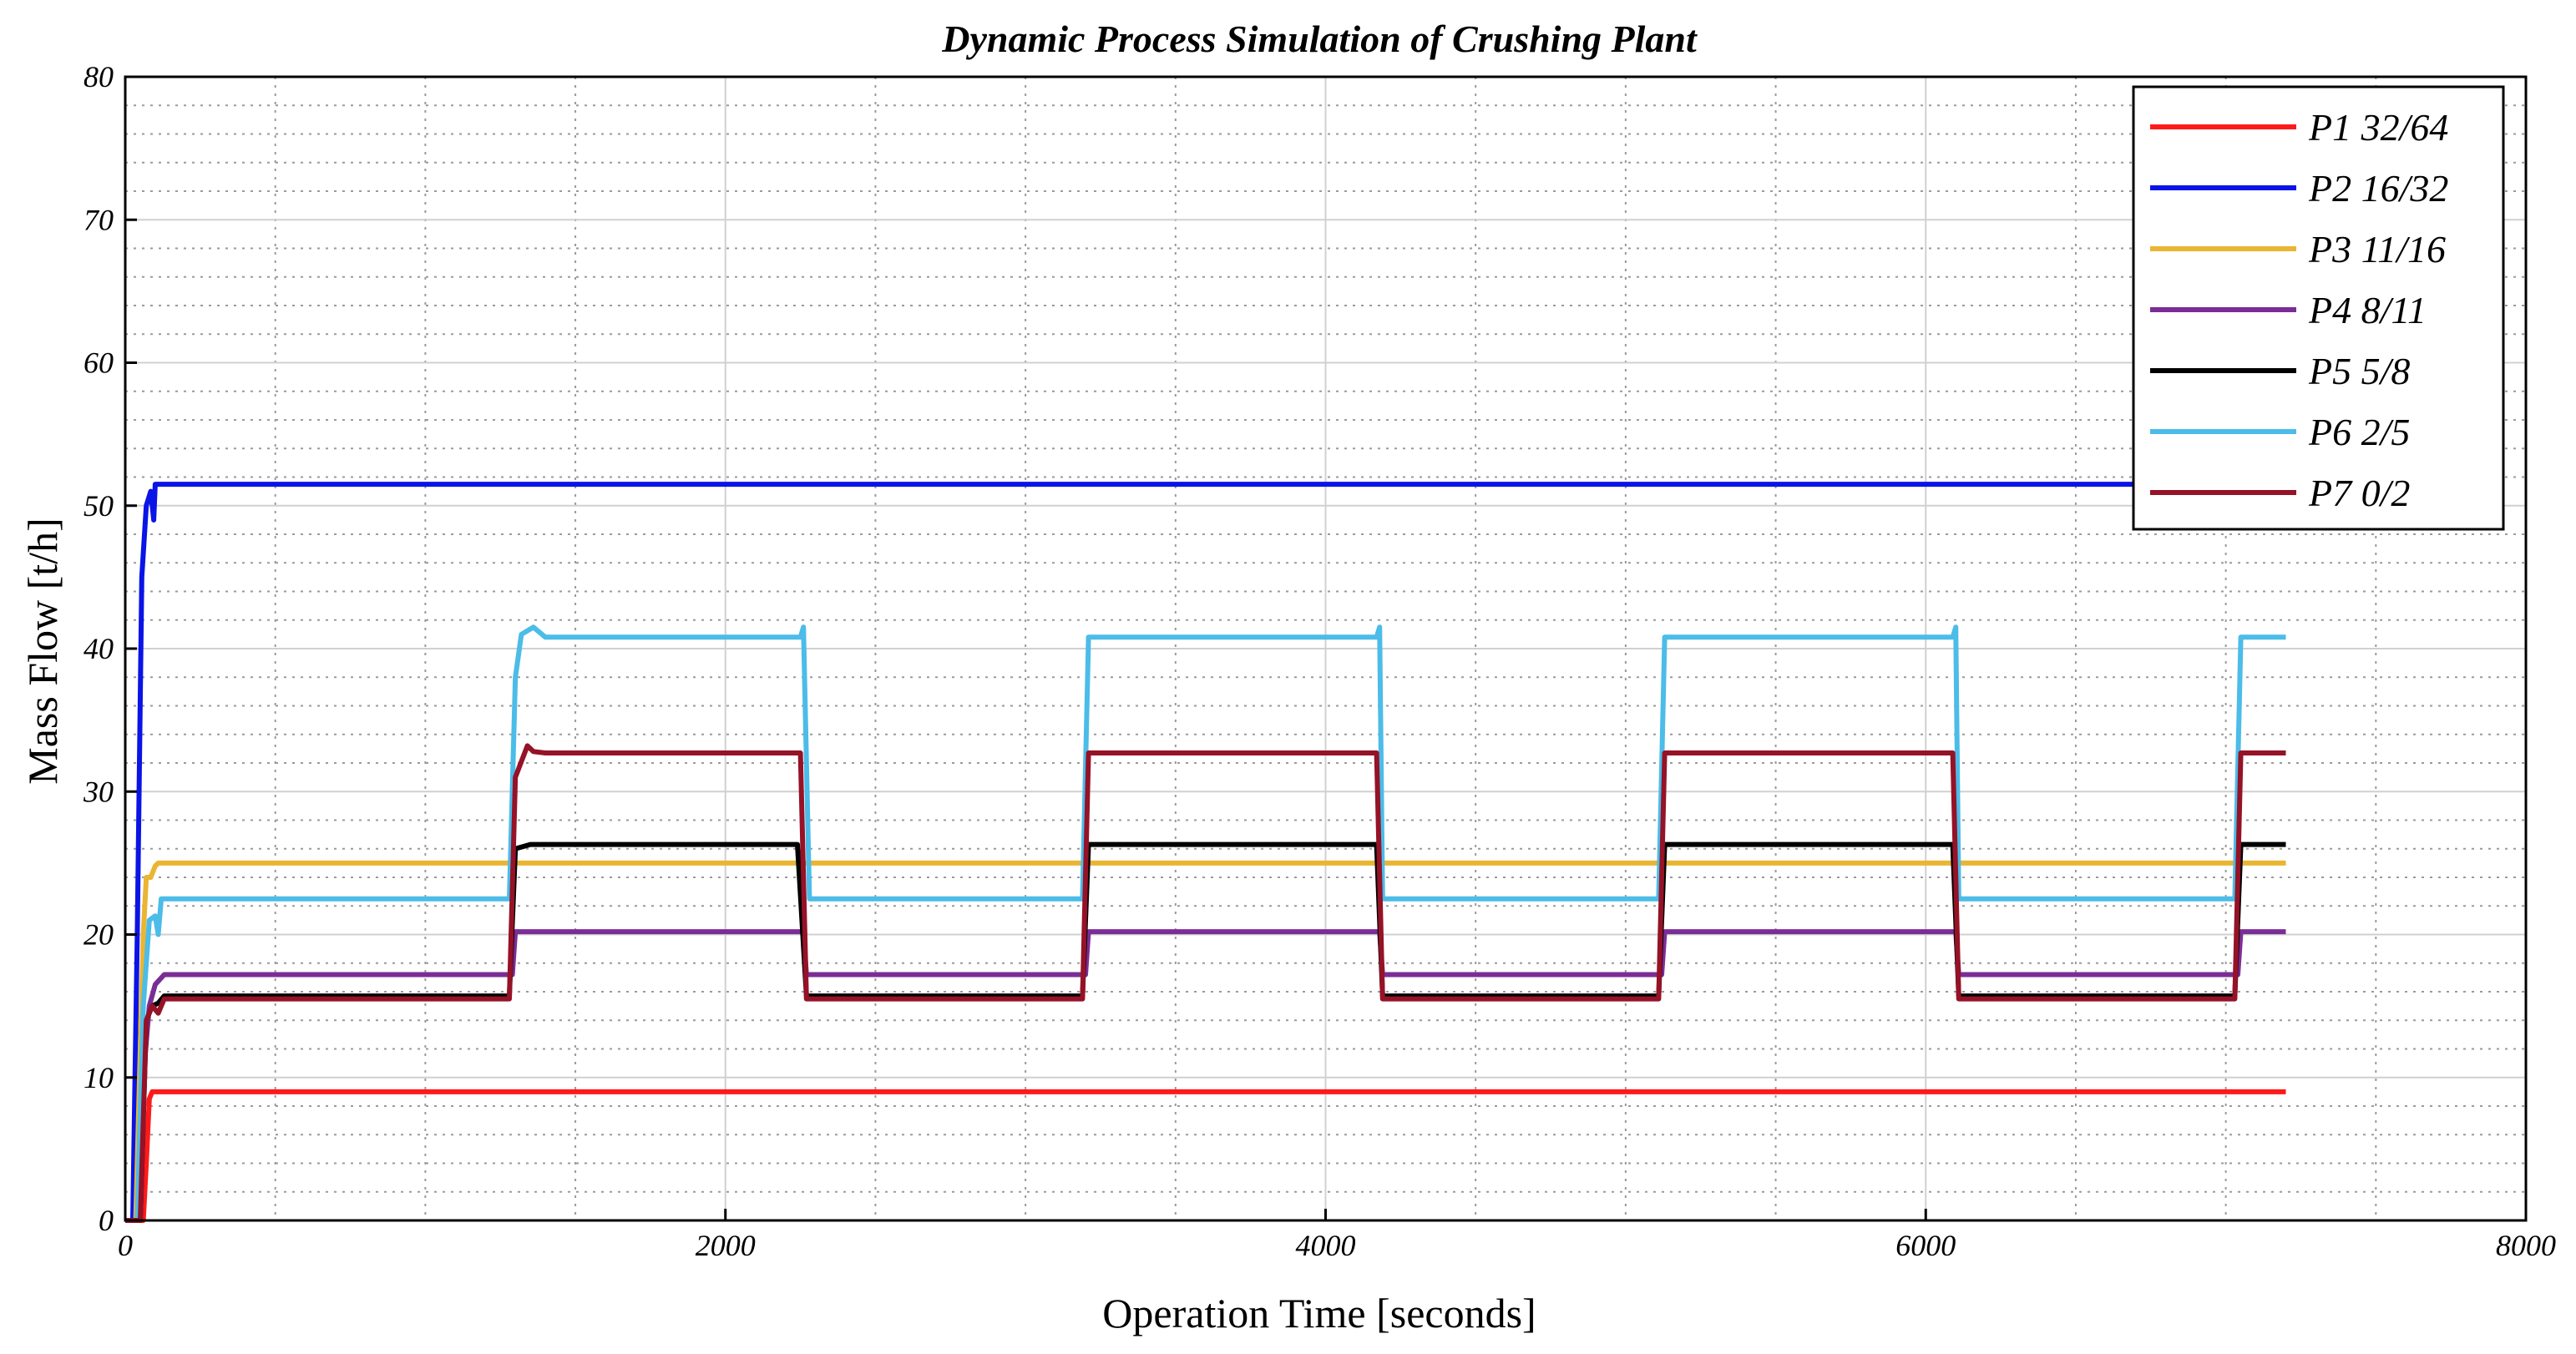 The image size is (2576, 1354). Describe the element at coordinates (1326, 1246) in the screenshot. I see `x-tick-label: 4000` at that location.